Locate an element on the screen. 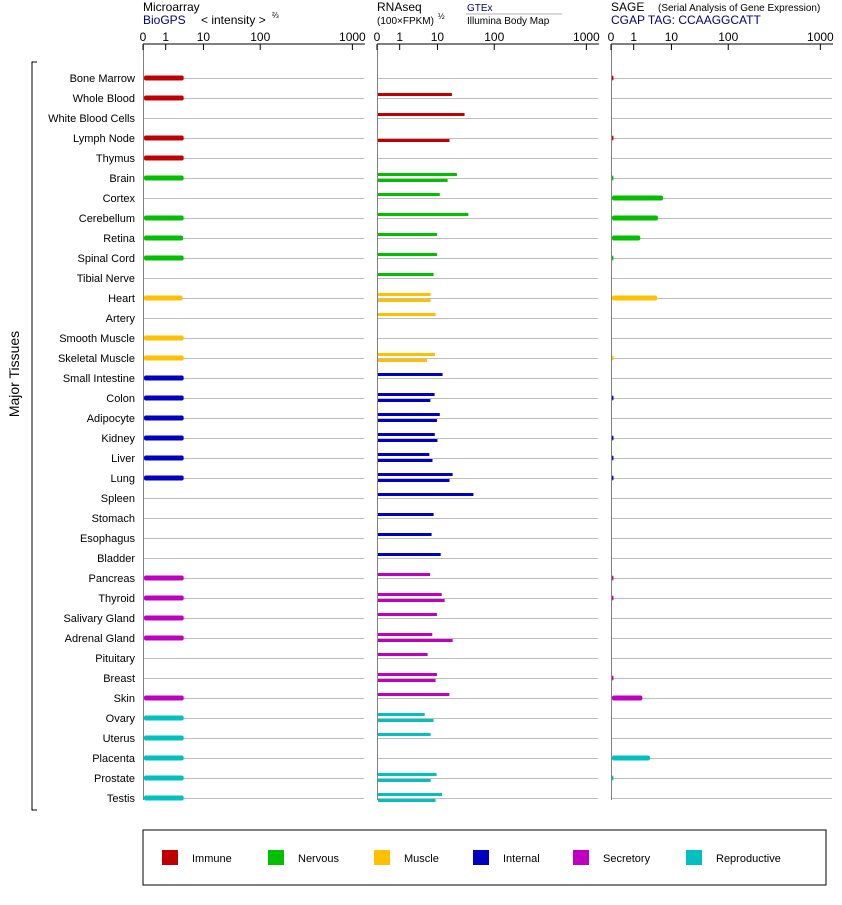  tissue-label: Salivary Gland is located at coordinates (99, 619).